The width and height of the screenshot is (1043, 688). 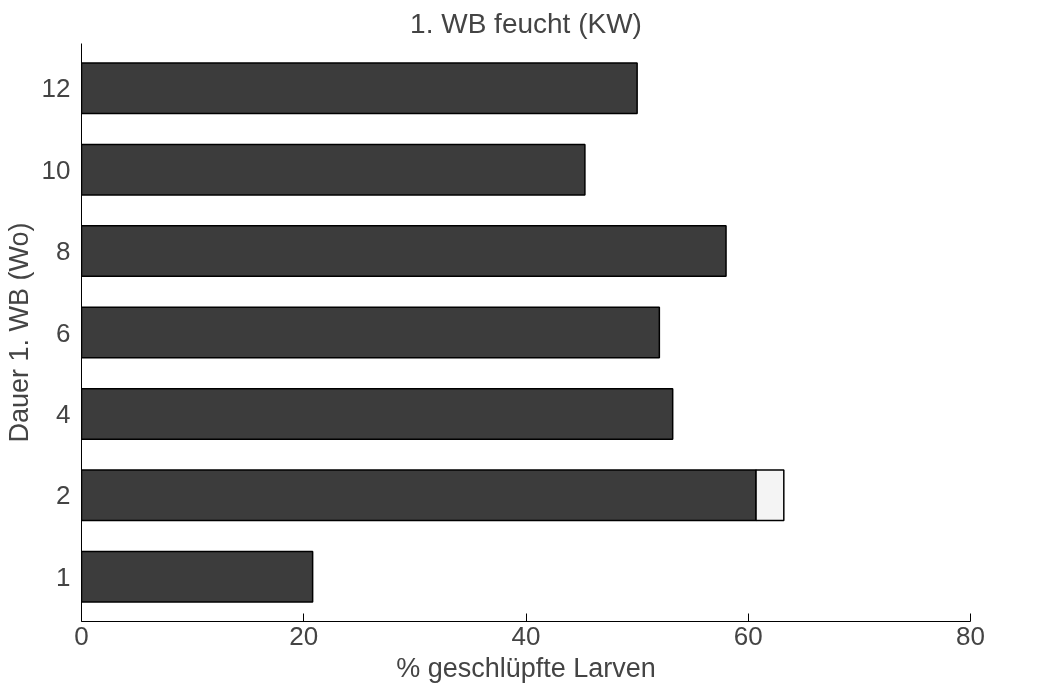 What do you see at coordinates (63, 576) in the screenshot?
I see `y-tick-label: 1` at bounding box center [63, 576].